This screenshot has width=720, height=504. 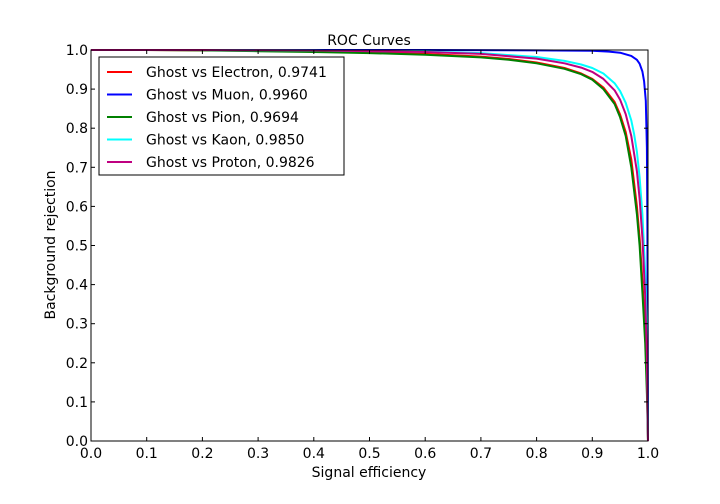 What do you see at coordinates (77, 364) in the screenshot?
I see `y-tick-label: 0.2` at bounding box center [77, 364].